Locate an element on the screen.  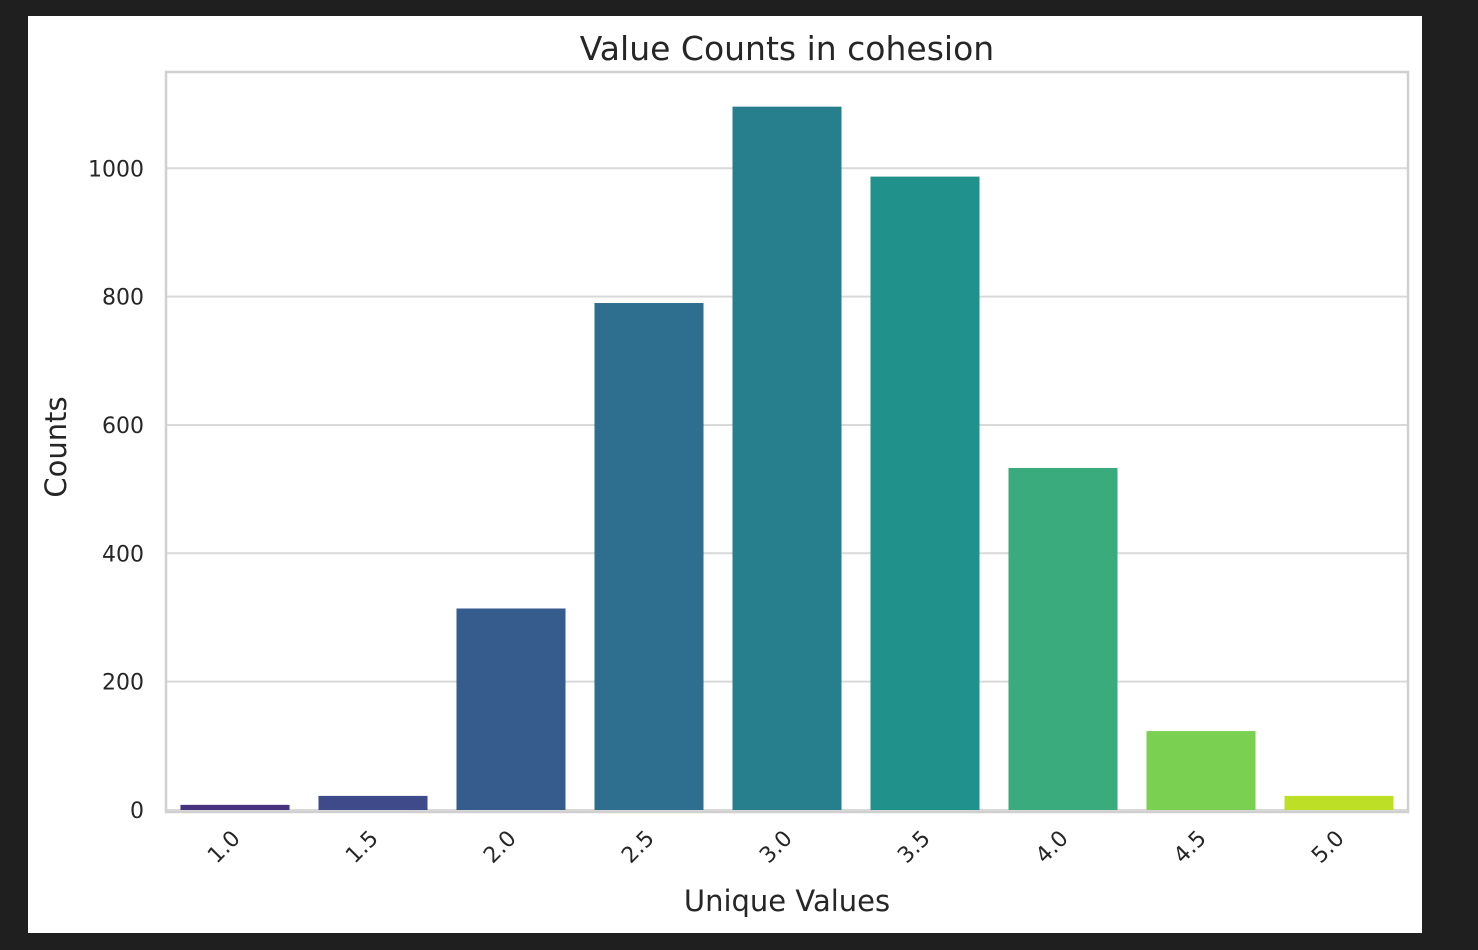
y-tick-label: 200 is located at coordinates (123, 683).